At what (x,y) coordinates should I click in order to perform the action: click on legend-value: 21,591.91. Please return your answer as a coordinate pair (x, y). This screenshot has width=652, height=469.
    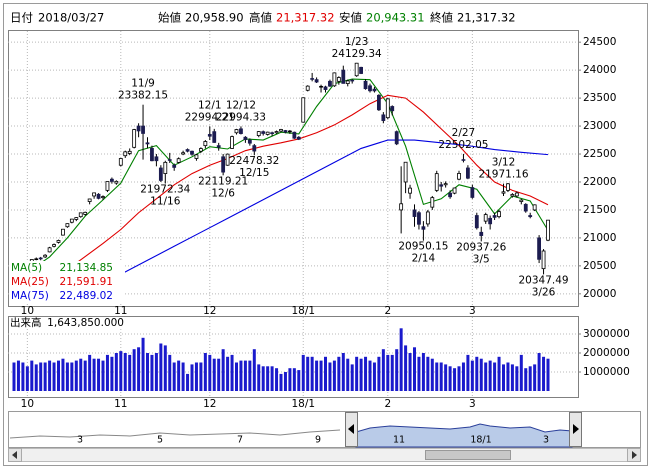
    Looking at the image, I should click on (86, 282).